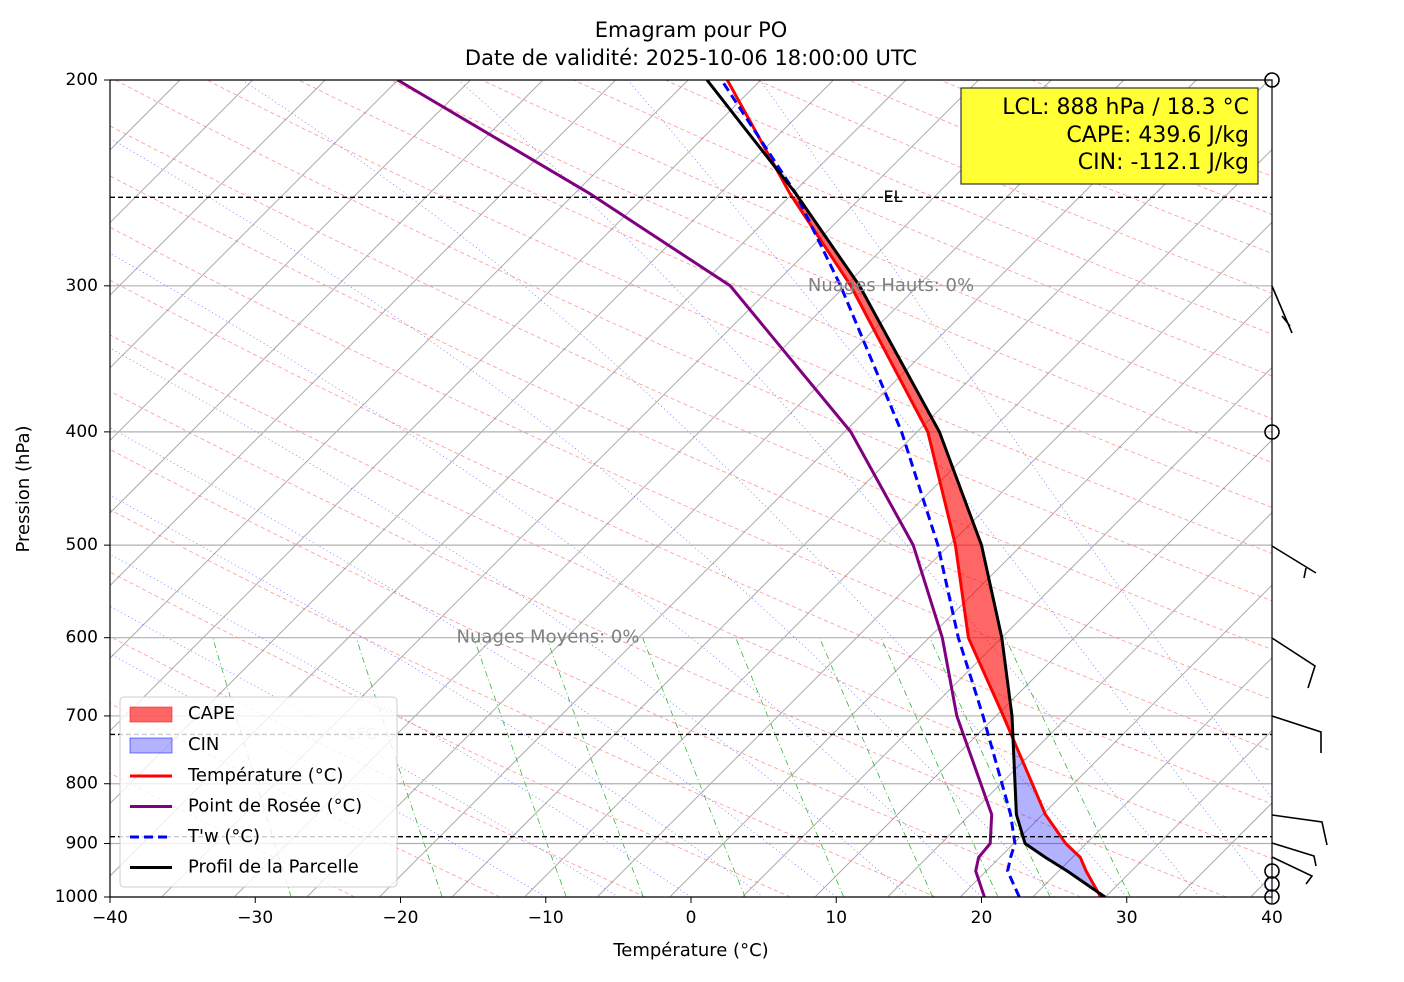  I want to click on legend-label: CAPE, so click(211, 713).